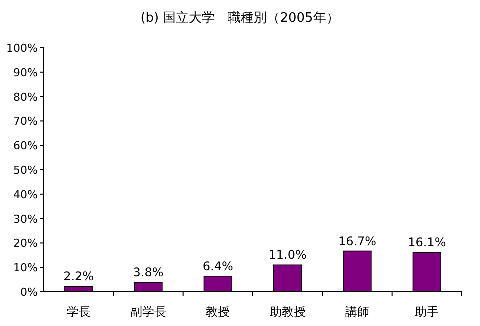 This screenshot has height=326, width=480. Describe the element at coordinates (26, 268) in the screenshot. I see `y-tick-label: 10%` at that location.